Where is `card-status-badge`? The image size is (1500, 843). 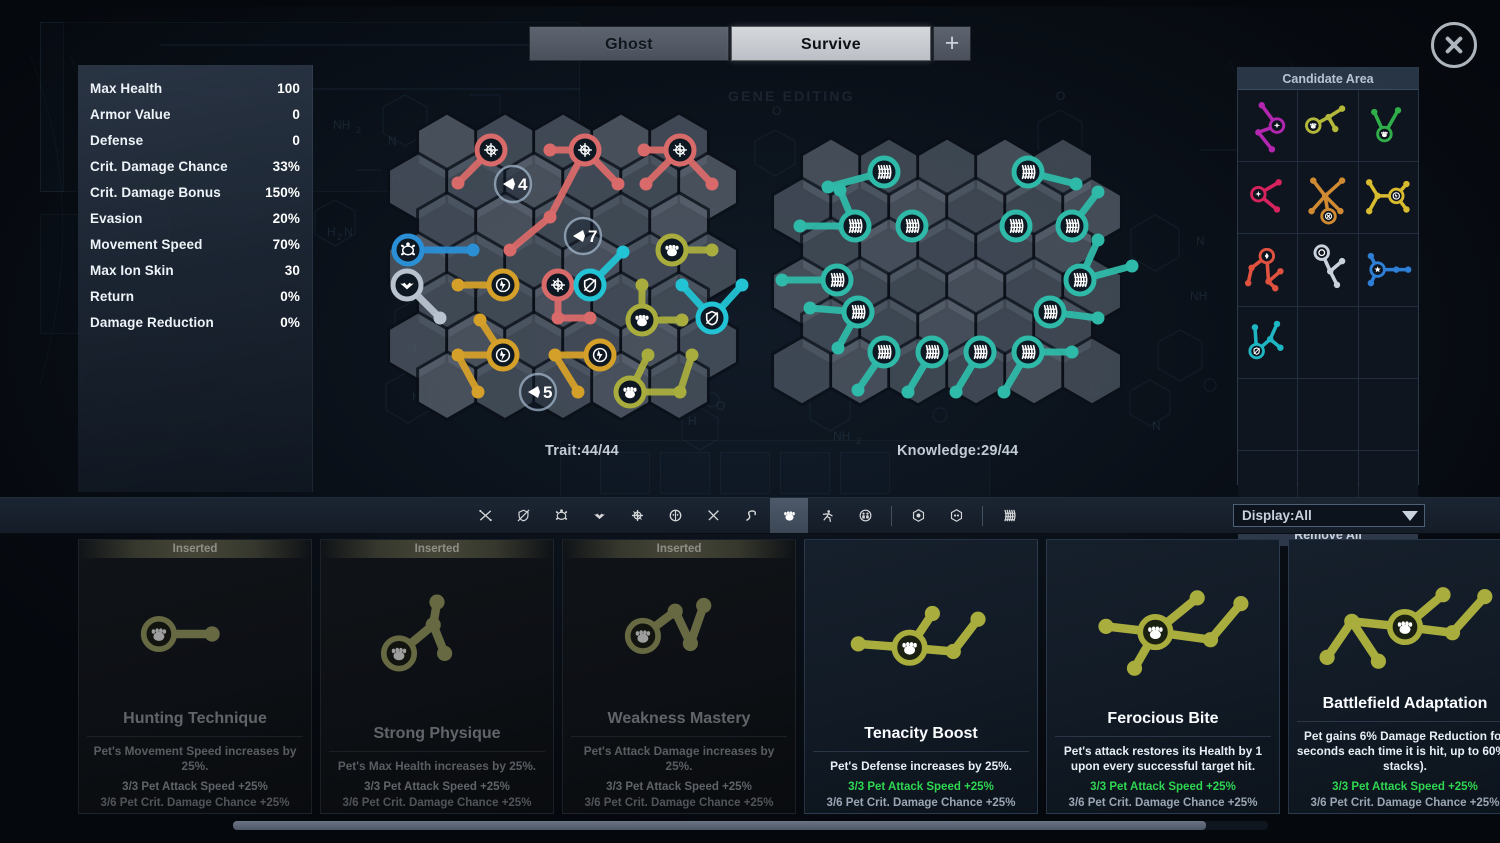
card-status-badge is located at coordinates (921, 549).